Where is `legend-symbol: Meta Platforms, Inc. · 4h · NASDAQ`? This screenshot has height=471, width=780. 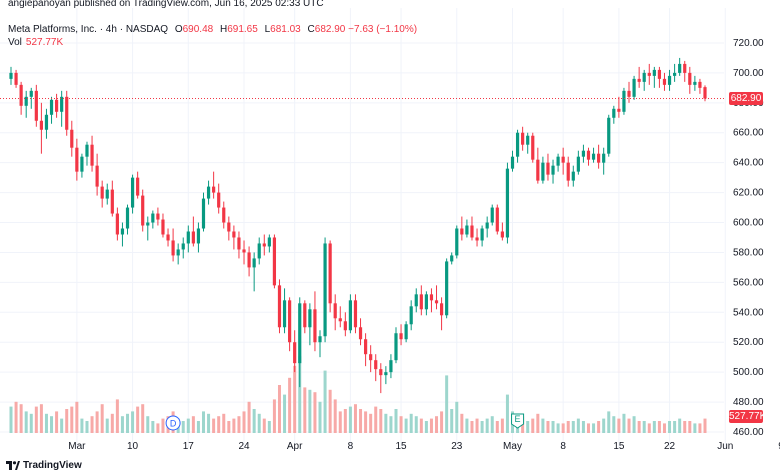 legend-symbol: Meta Platforms, Inc. · 4h · NASDAQ is located at coordinates (88, 29).